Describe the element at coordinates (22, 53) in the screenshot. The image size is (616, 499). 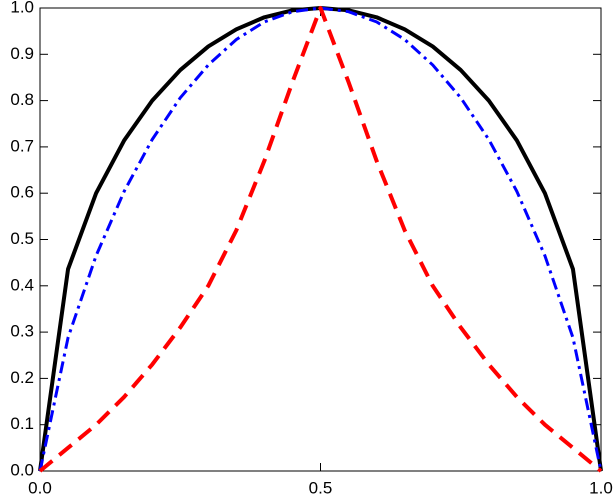
I see `y-tick-label: 0.9` at that location.